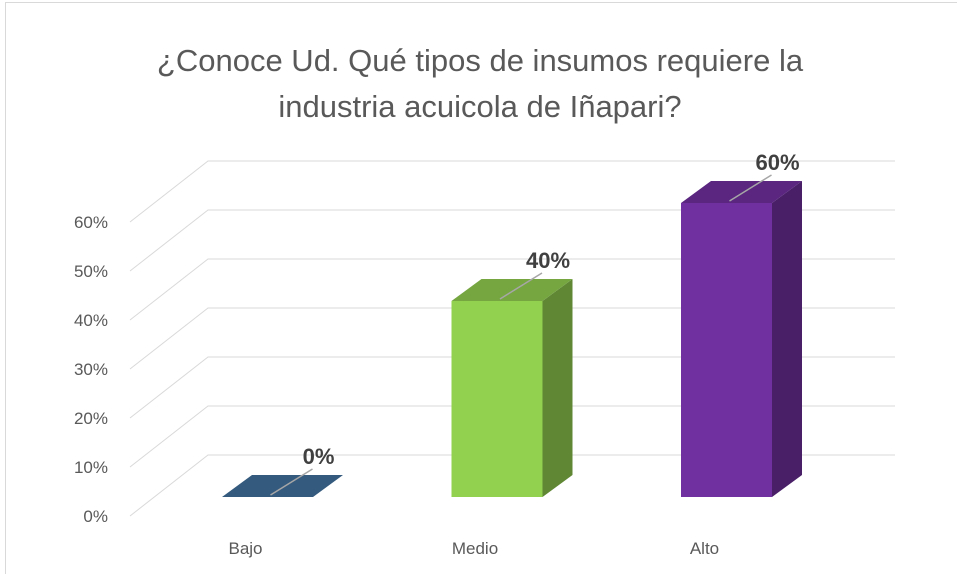 Image resolution: width=957 pixels, height=574 pixels. What do you see at coordinates (91, 418) in the screenshot?
I see `y-tick-label: 20%` at bounding box center [91, 418].